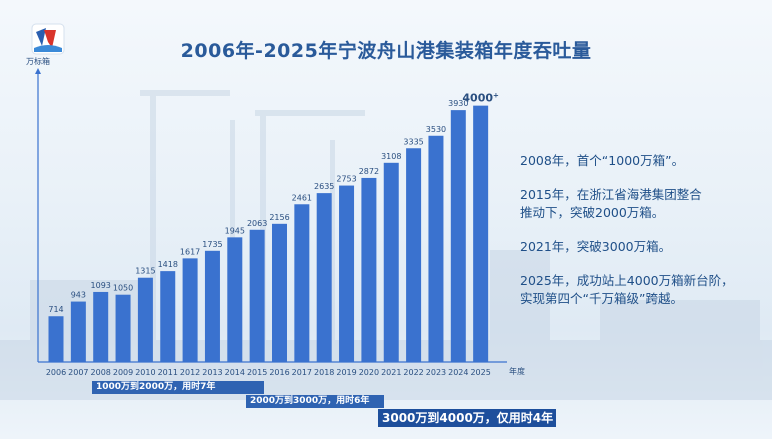 The height and width of the screenshot is (439, 772). Describe the element at coordinates (369, 269) in the screenshot. I see `bar-2020` at that location.